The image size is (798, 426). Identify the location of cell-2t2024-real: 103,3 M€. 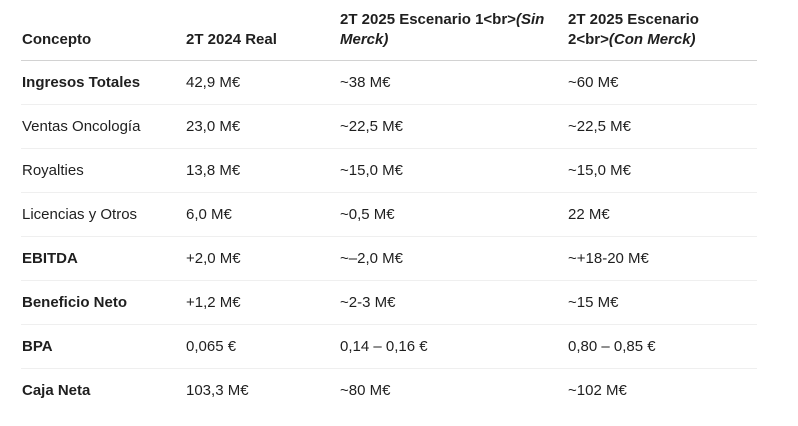
(217, 390).